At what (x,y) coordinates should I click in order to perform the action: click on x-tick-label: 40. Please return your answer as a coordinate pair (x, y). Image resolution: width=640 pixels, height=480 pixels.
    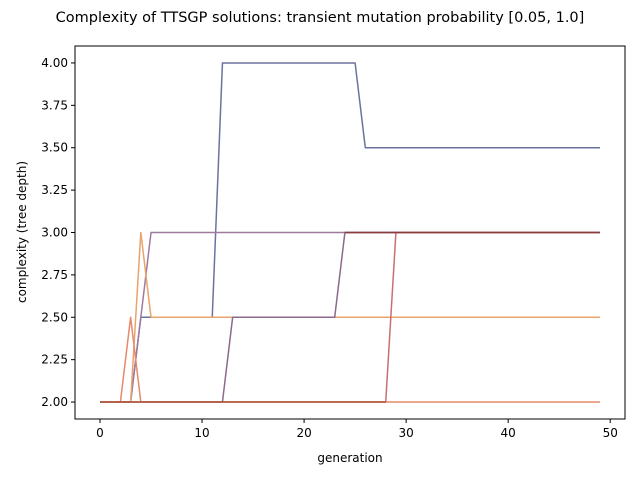
    Looking at the image, I should click on (508, 433).